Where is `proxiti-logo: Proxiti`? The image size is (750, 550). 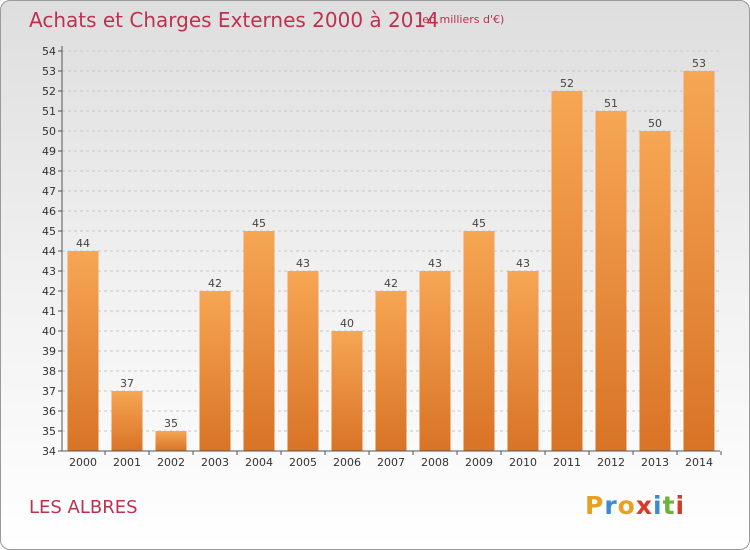 proxiti-logo: Proxiti is located at coordinates (635, 505).